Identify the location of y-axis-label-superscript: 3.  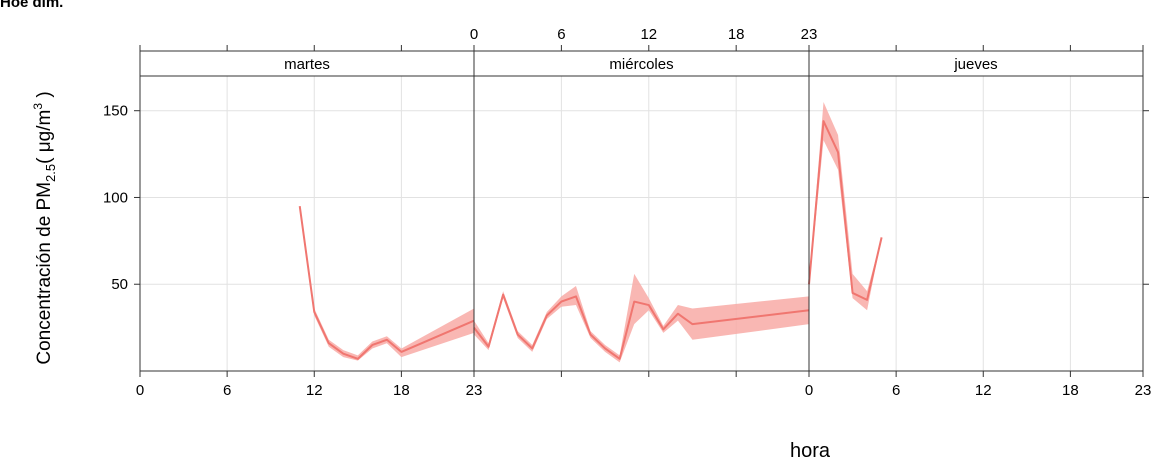
(38, 106).